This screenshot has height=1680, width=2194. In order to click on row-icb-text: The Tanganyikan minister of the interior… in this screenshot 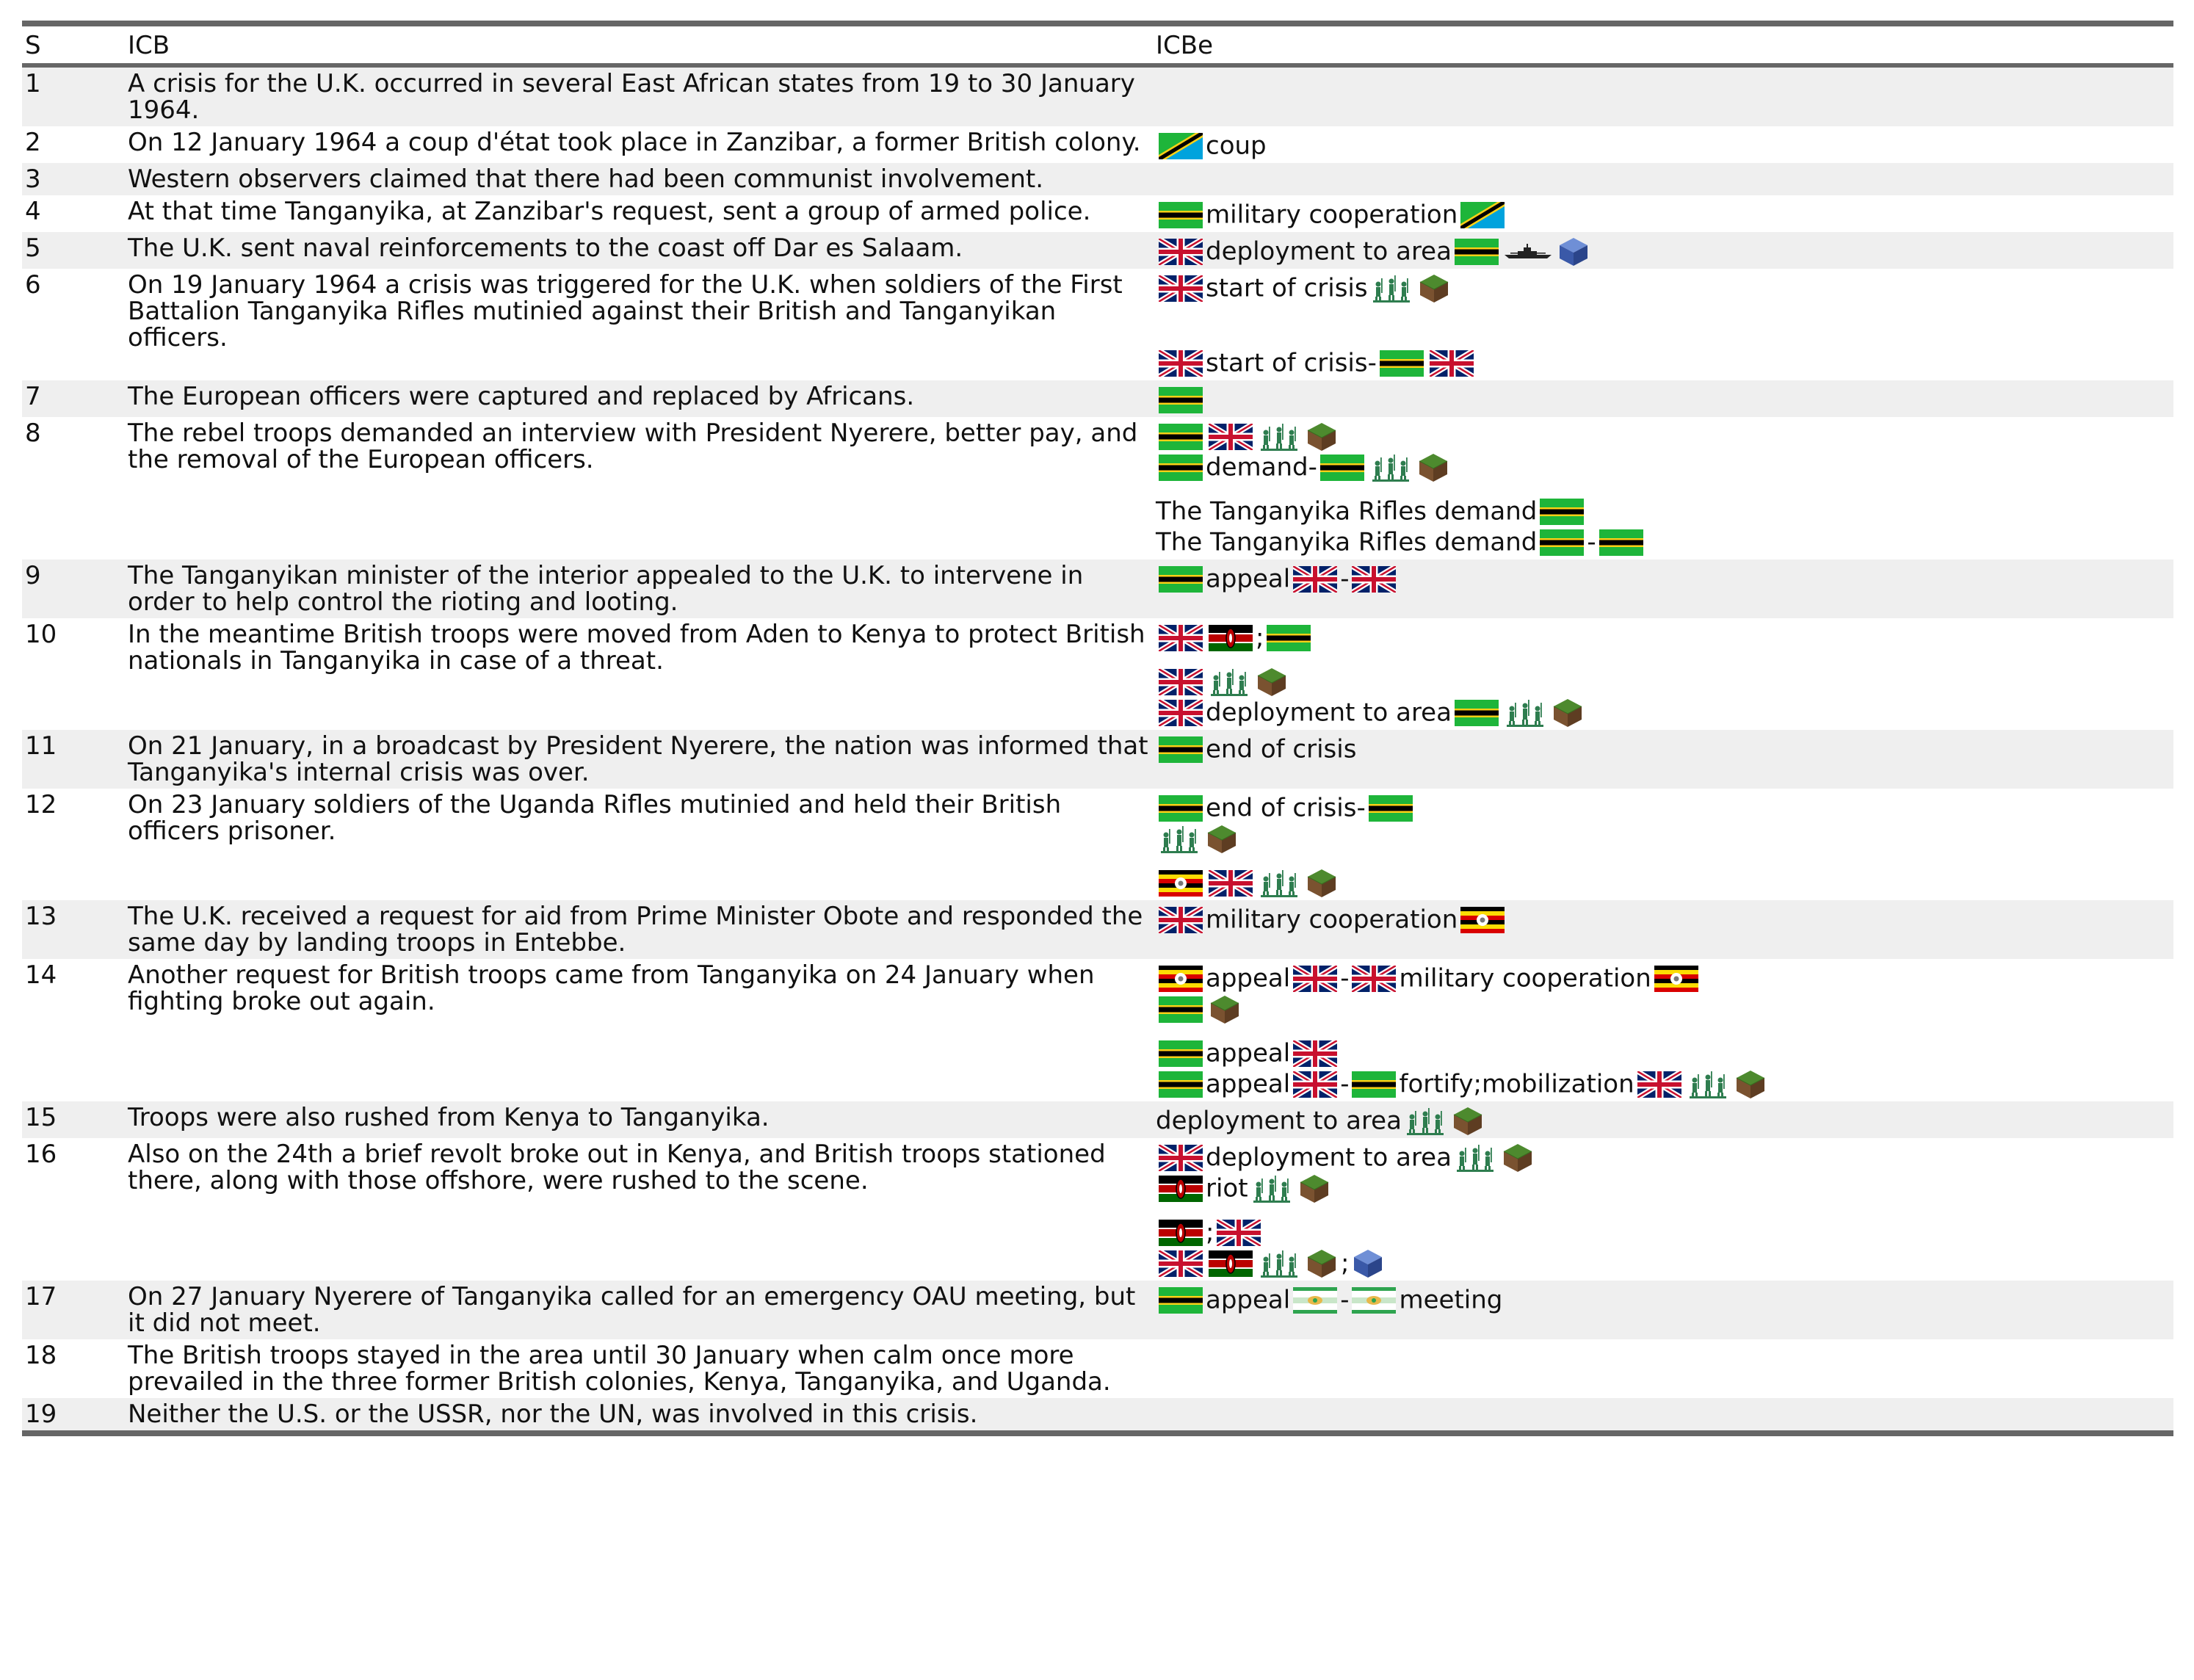, I will do `click(639, 589)`.